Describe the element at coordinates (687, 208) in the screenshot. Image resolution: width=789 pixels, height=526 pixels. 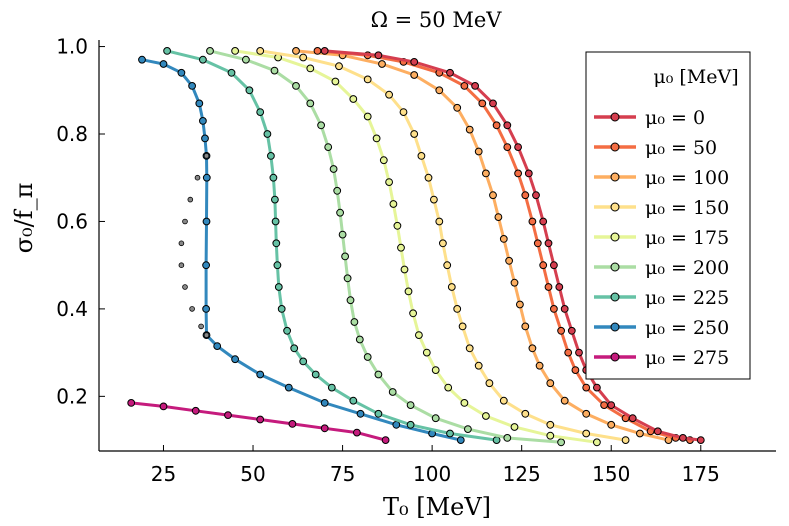
I see `legend-label: μ₀ = 150` at that location.